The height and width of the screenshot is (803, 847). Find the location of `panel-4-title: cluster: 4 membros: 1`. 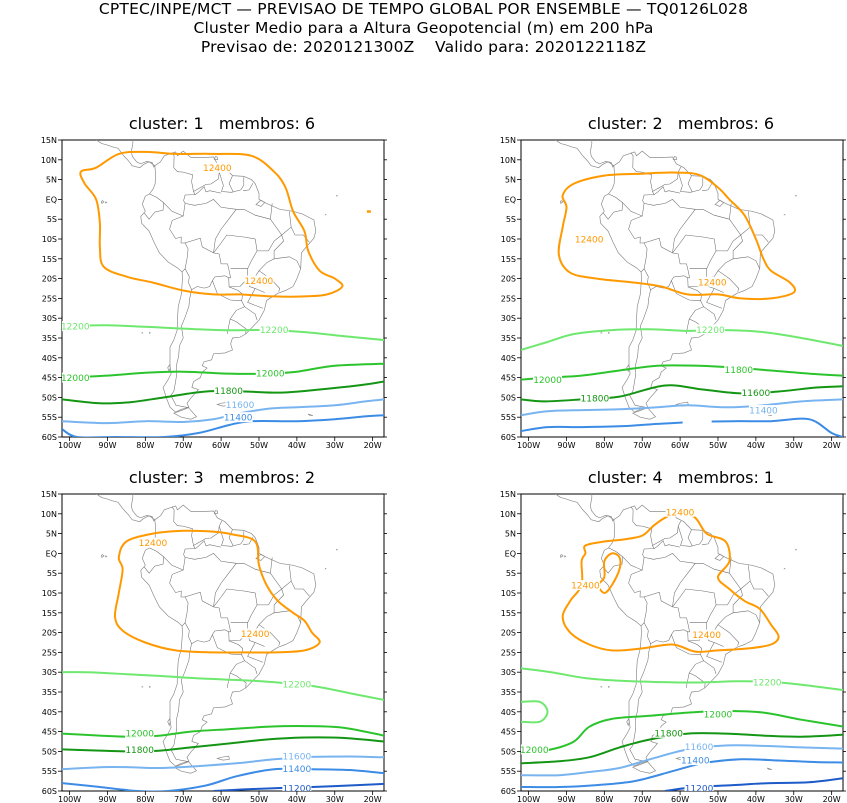

panel-4-title: cluster: 4 membros: 1 is located at coordinates (681, 477).